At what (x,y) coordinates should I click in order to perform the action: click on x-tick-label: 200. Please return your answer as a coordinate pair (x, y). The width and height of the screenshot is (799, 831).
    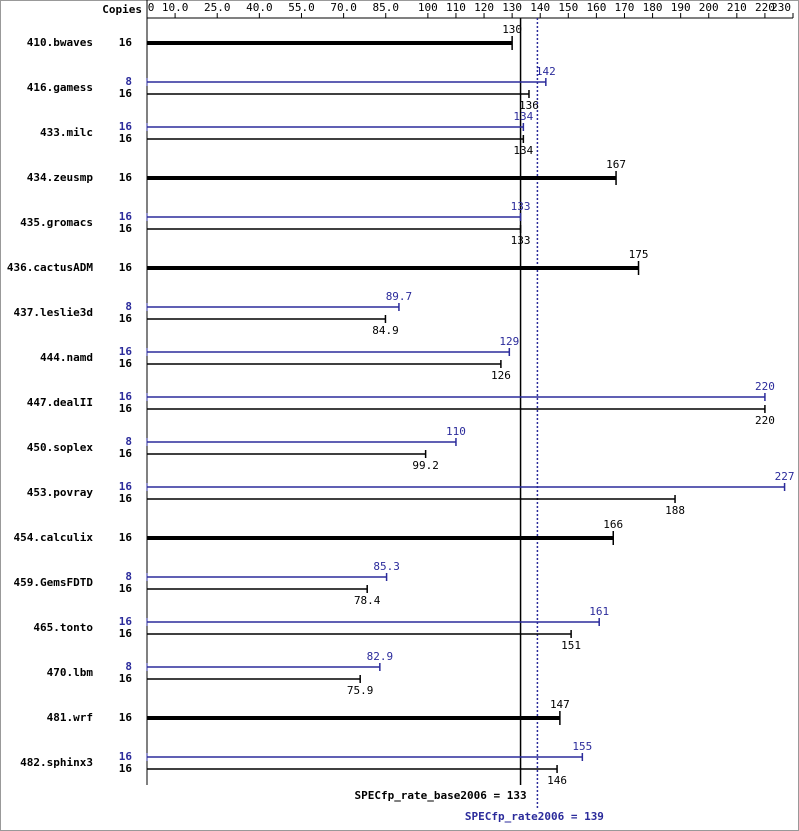
    Looking at the image, I should click on (709, 7).